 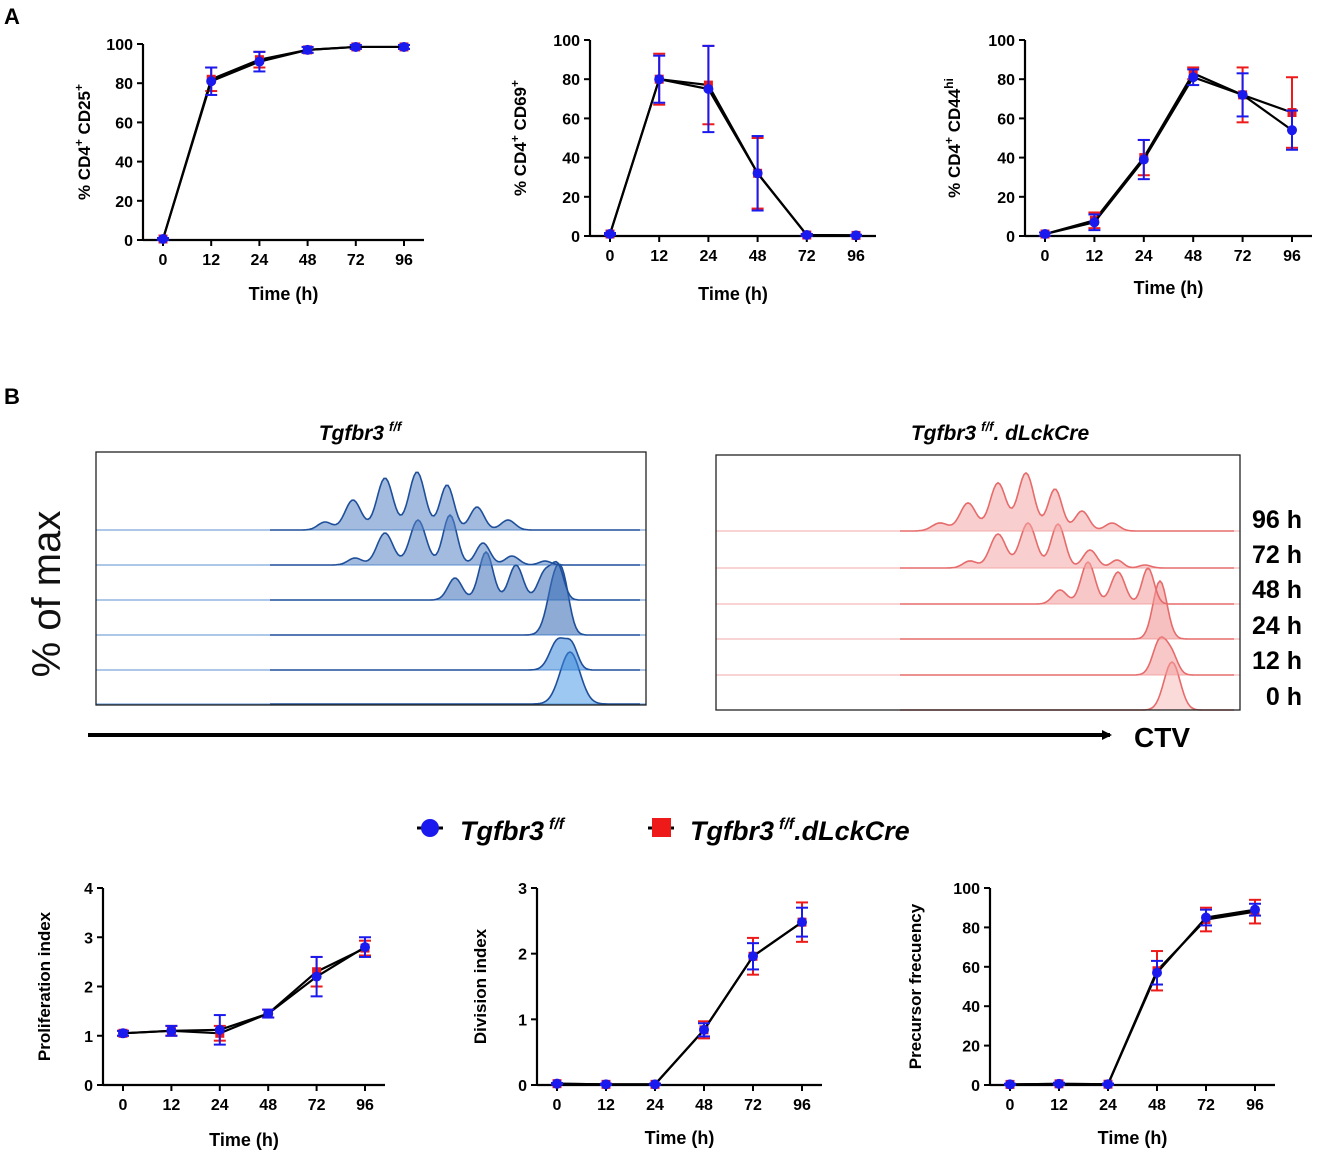 I want to click on flow-title-cre: Tgfbr3 f/f. dLckCre, so click(x=1000, y=432).